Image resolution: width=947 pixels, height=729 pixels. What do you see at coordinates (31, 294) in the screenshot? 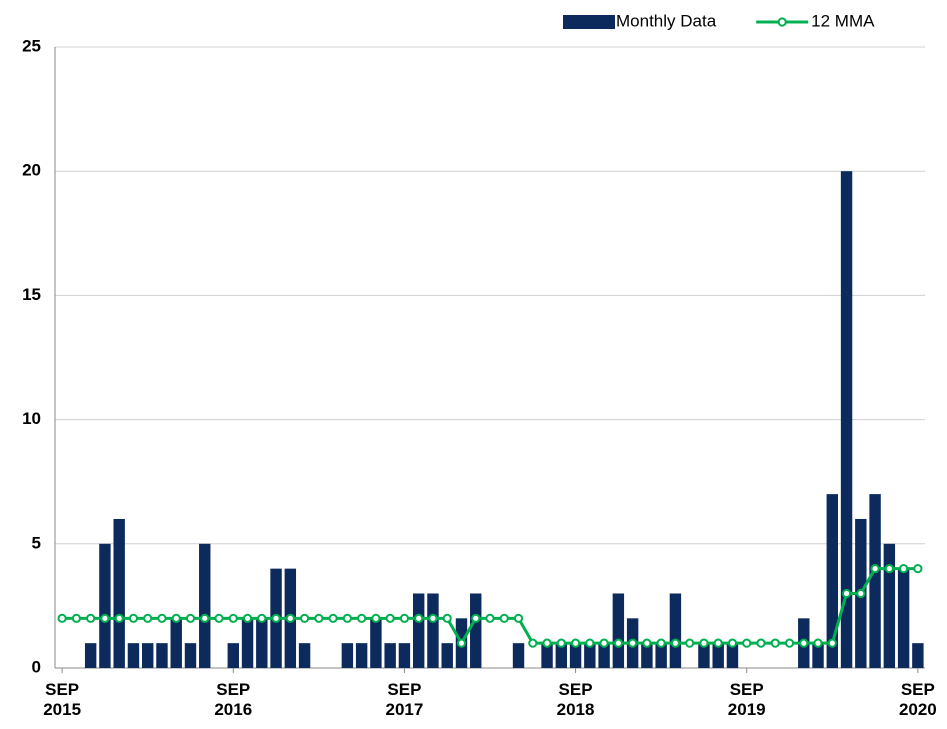
I see `y-tick-label: 15` at bounding box center [31, 294].